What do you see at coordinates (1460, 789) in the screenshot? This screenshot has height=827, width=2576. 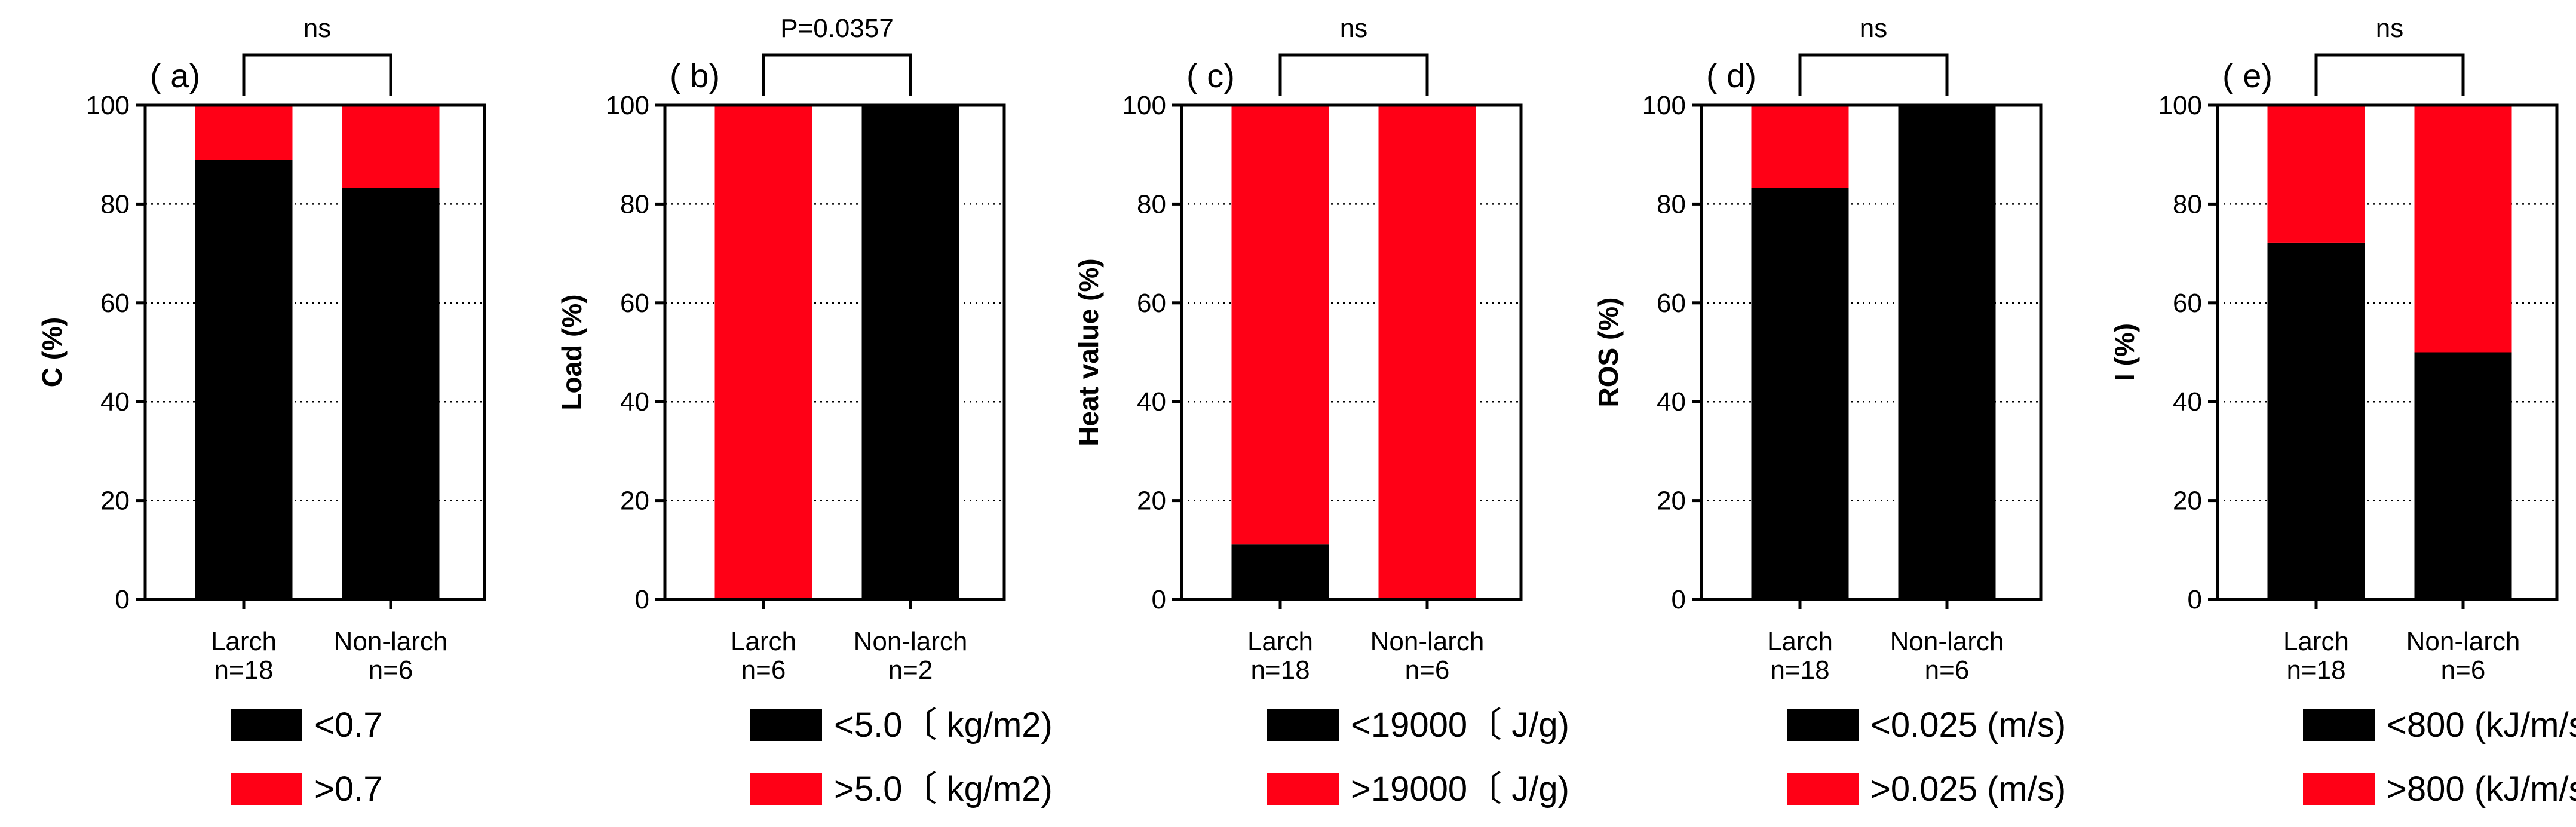 I see `legend-label: >19000〔 J/g)` at bounding box center [1460, 789].